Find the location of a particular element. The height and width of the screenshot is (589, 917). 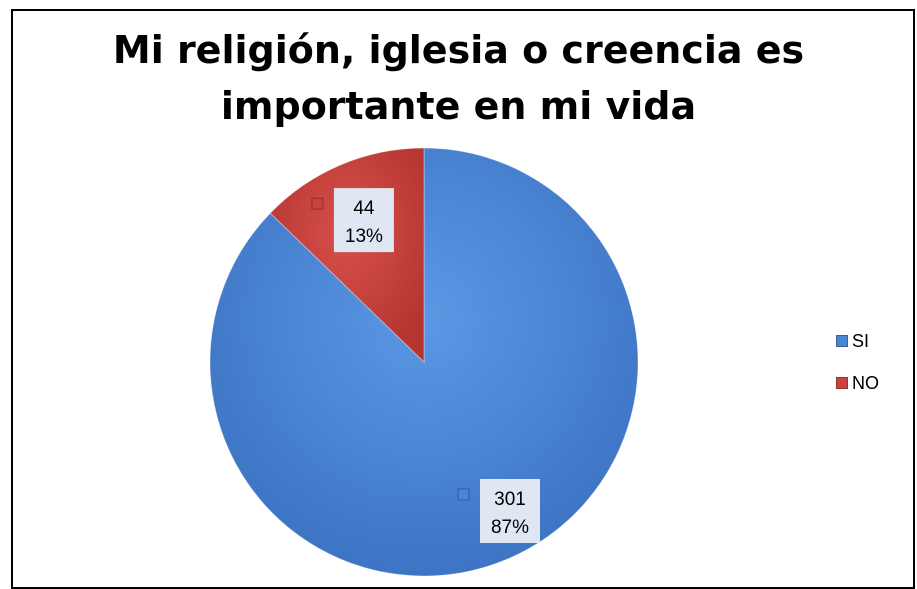

legend-label-si: SI is located at coordinates (861, 340).